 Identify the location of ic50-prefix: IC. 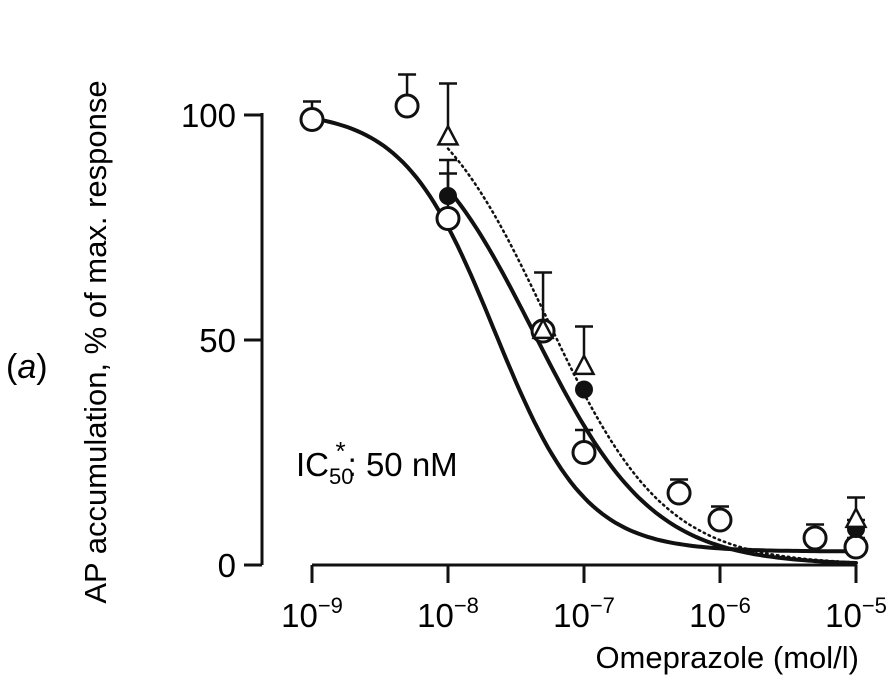
(312, 464).